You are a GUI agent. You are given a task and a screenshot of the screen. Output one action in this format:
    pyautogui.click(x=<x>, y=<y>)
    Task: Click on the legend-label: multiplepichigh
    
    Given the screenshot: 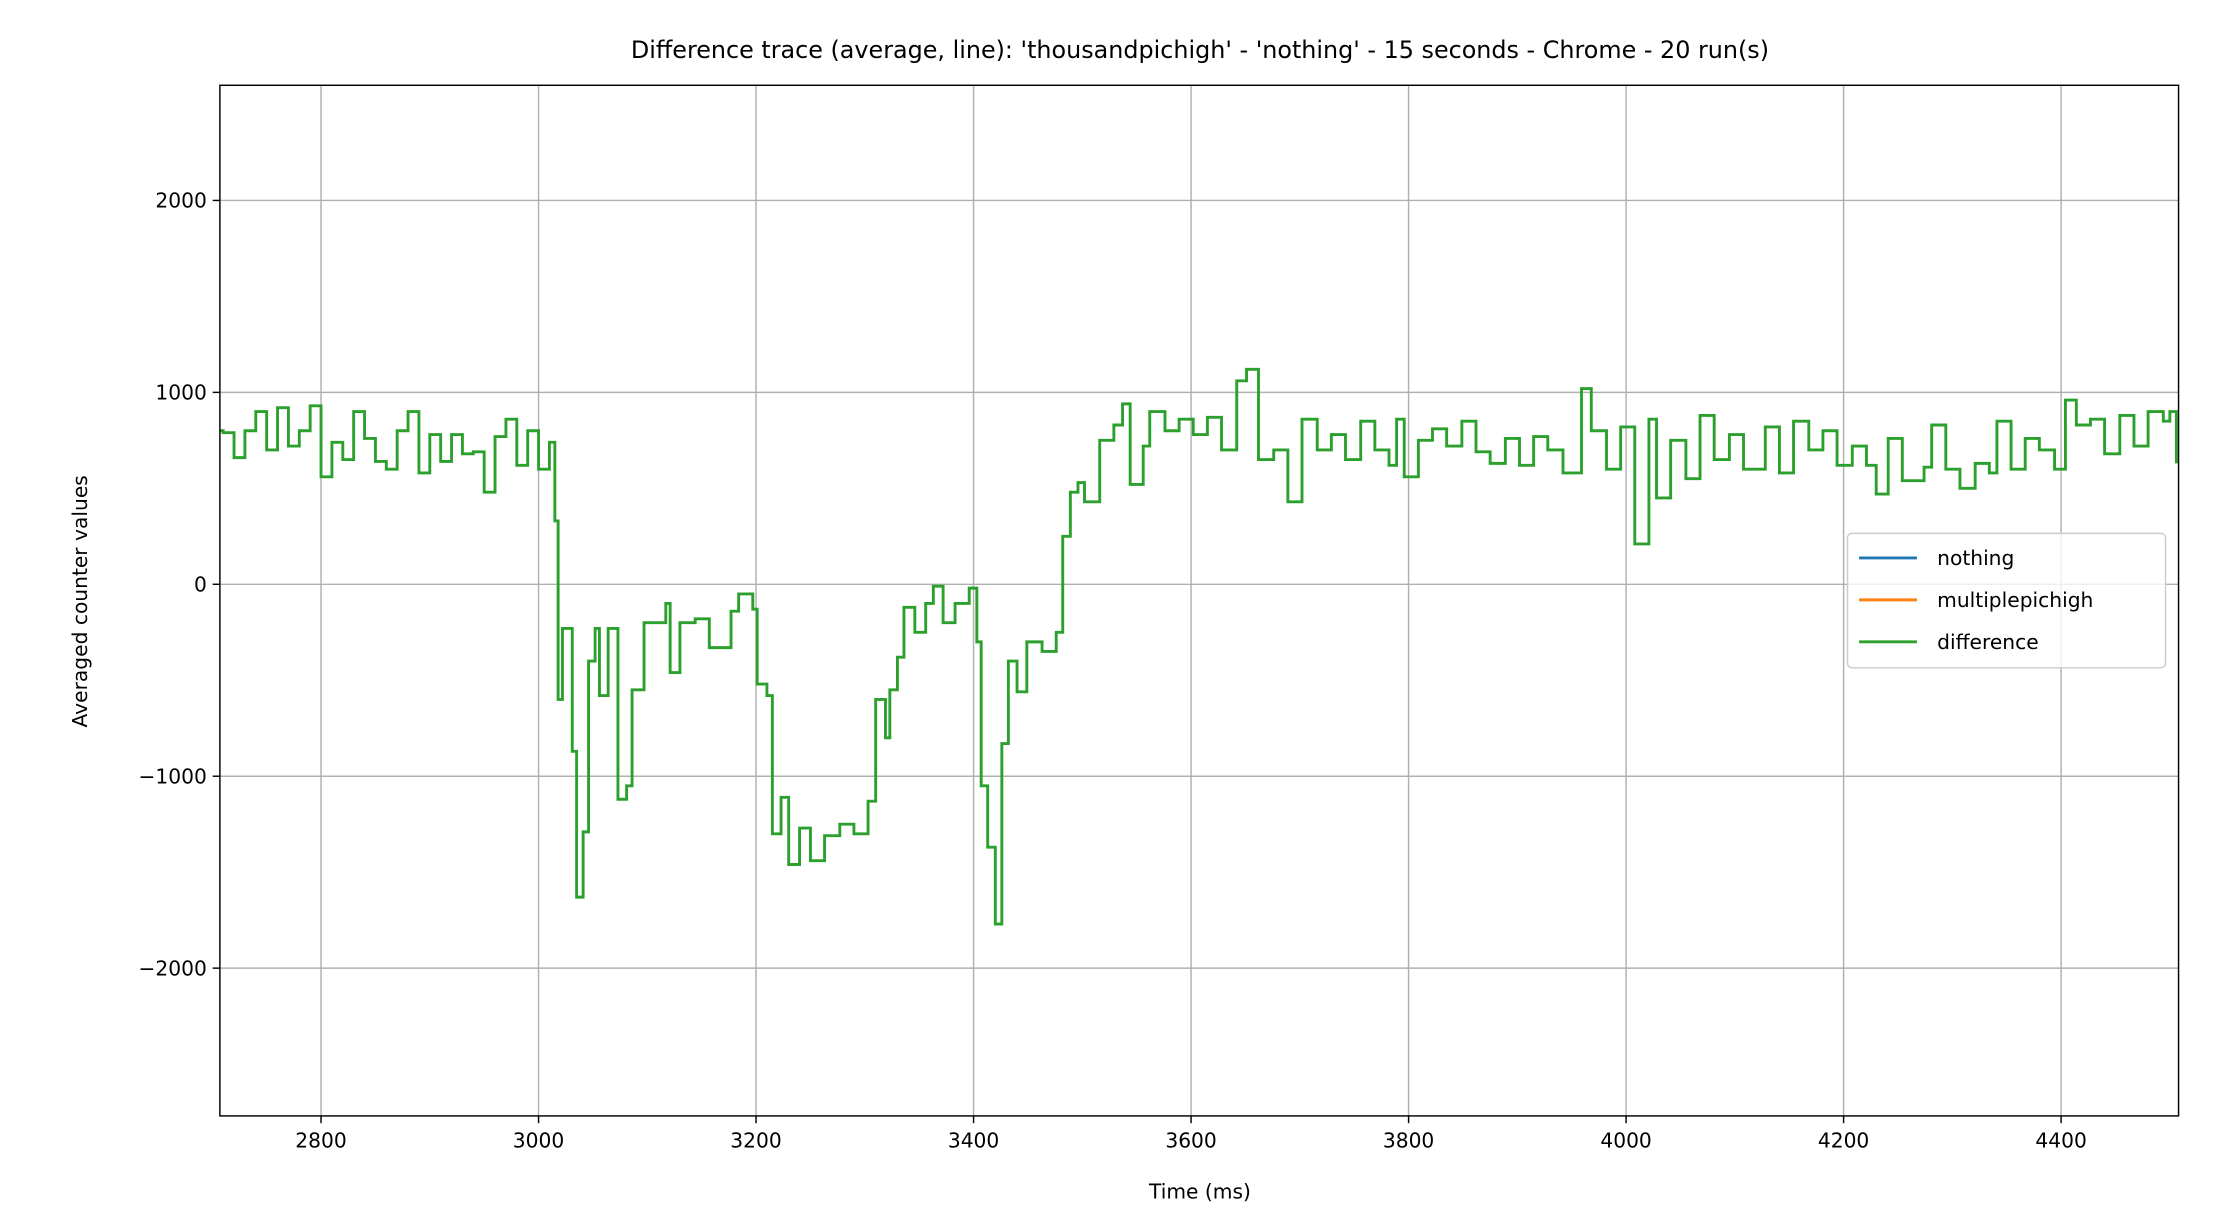 What is the action you would take?
    pyautogui.click(x=2015, y=600)
    